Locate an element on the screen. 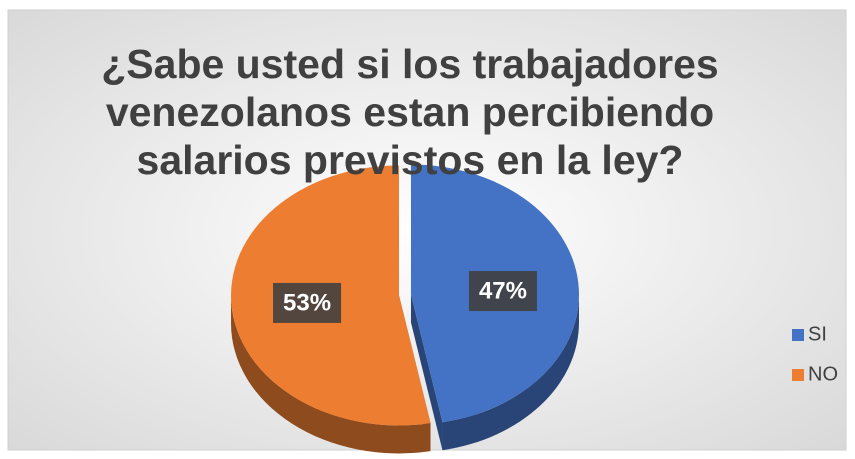 The height and width of the screenshot is (459, 855). data-label: 53% is located at coordinates (307, 302).